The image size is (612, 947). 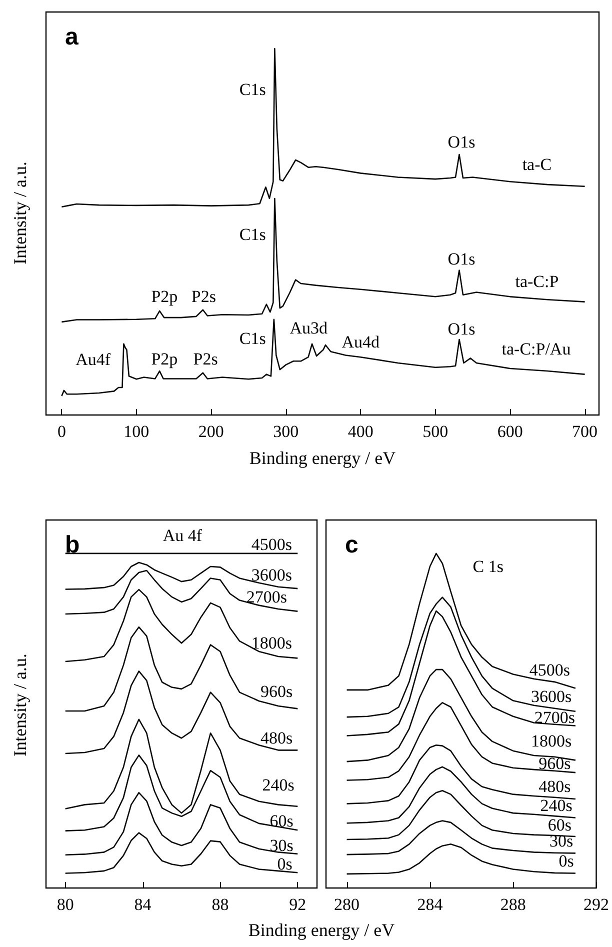 What do you see at coordinates (347, 904) in the screenshot?
I see `x-tick-label: 280` at bounding box center [347, 904].